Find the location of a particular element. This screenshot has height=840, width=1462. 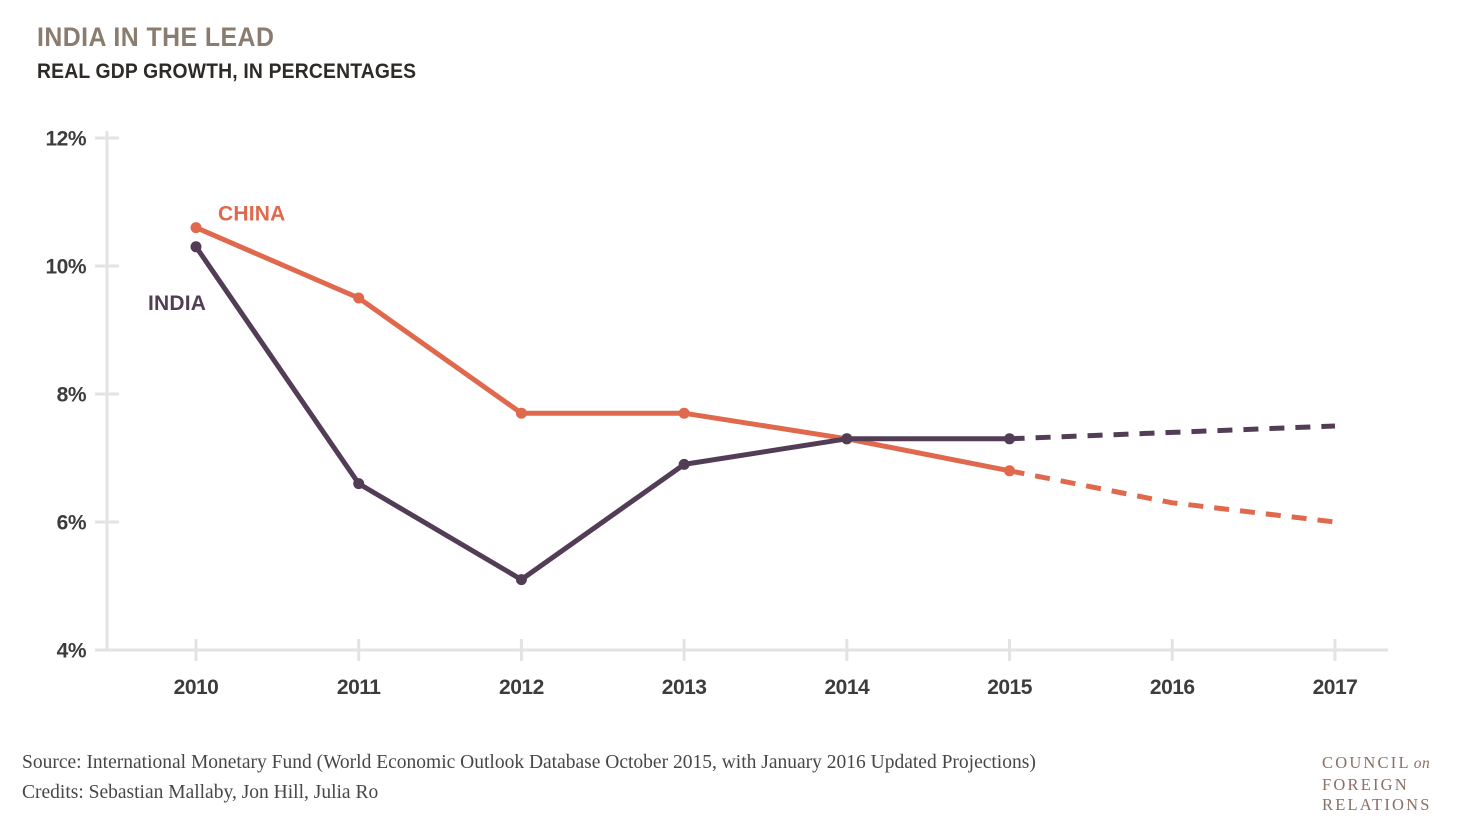

x-tick-label: 2015 is located at coordinates (1010, 687).